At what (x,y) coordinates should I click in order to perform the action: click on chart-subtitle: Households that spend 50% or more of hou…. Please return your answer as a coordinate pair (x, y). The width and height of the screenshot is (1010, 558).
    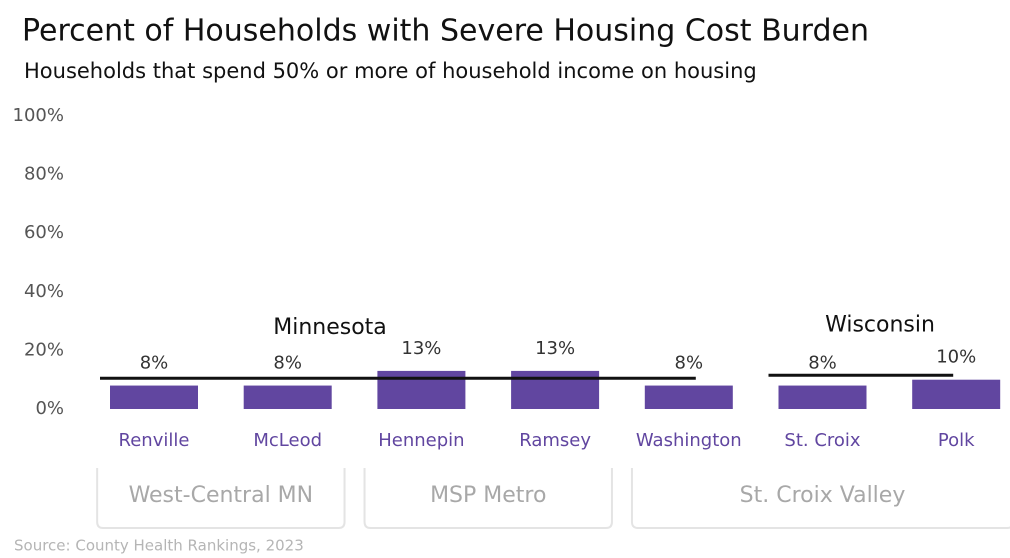
    Looking at the image, I should click on (390, 71).